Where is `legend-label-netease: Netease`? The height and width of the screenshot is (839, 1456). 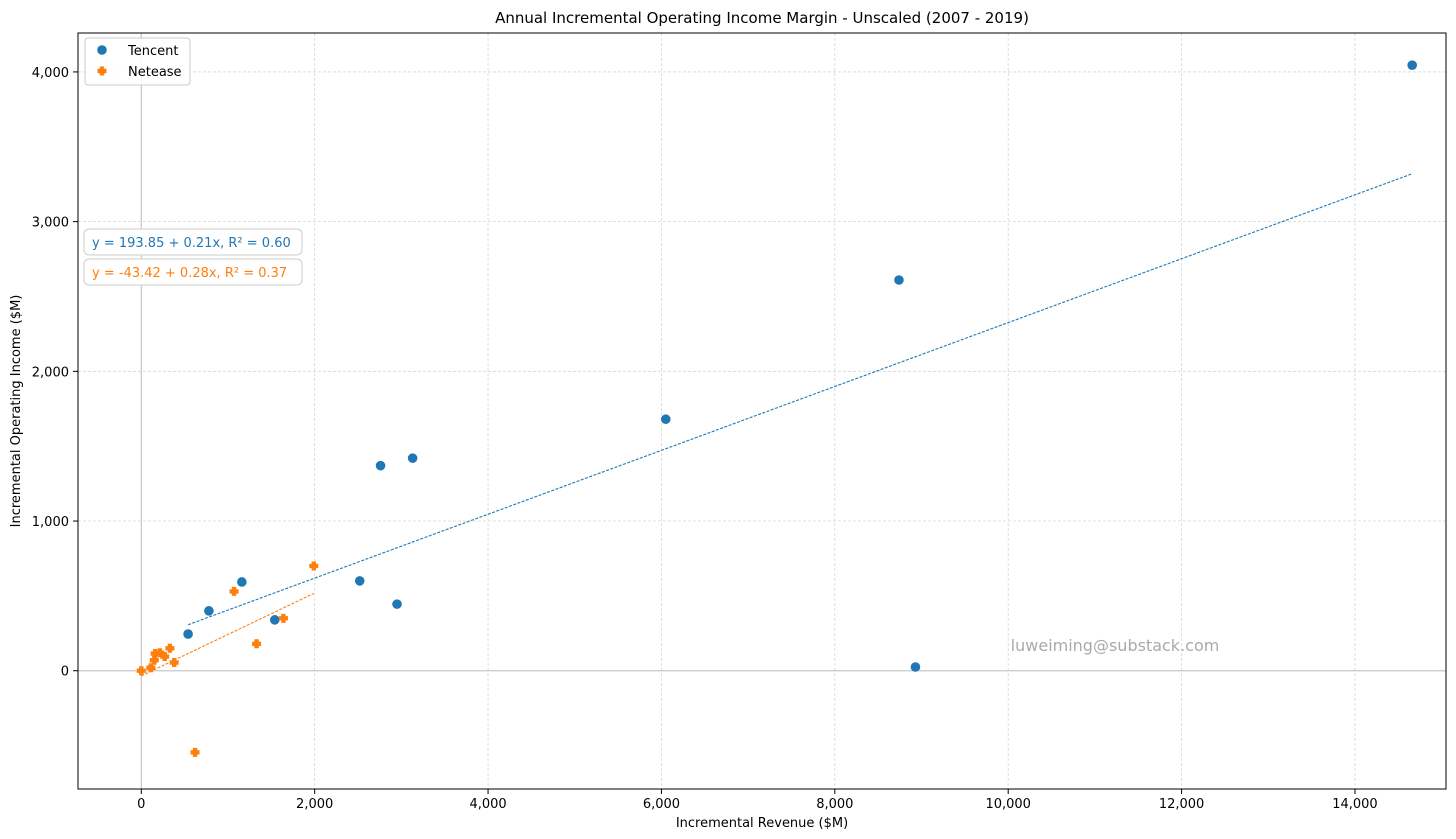
legend-label-netease: Netease is located at coordinates (155, 72).